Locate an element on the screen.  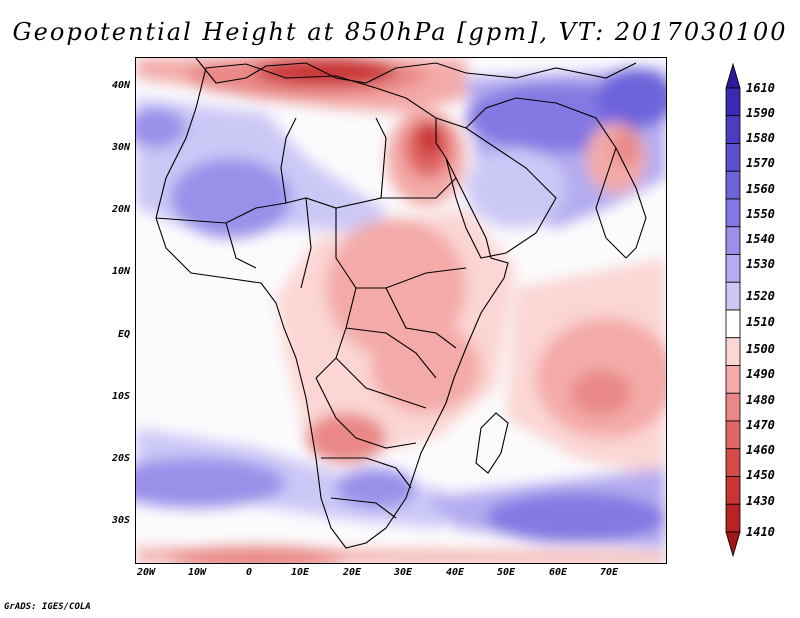
lon-tick-label: 30E is located at coordinates (403, 572).